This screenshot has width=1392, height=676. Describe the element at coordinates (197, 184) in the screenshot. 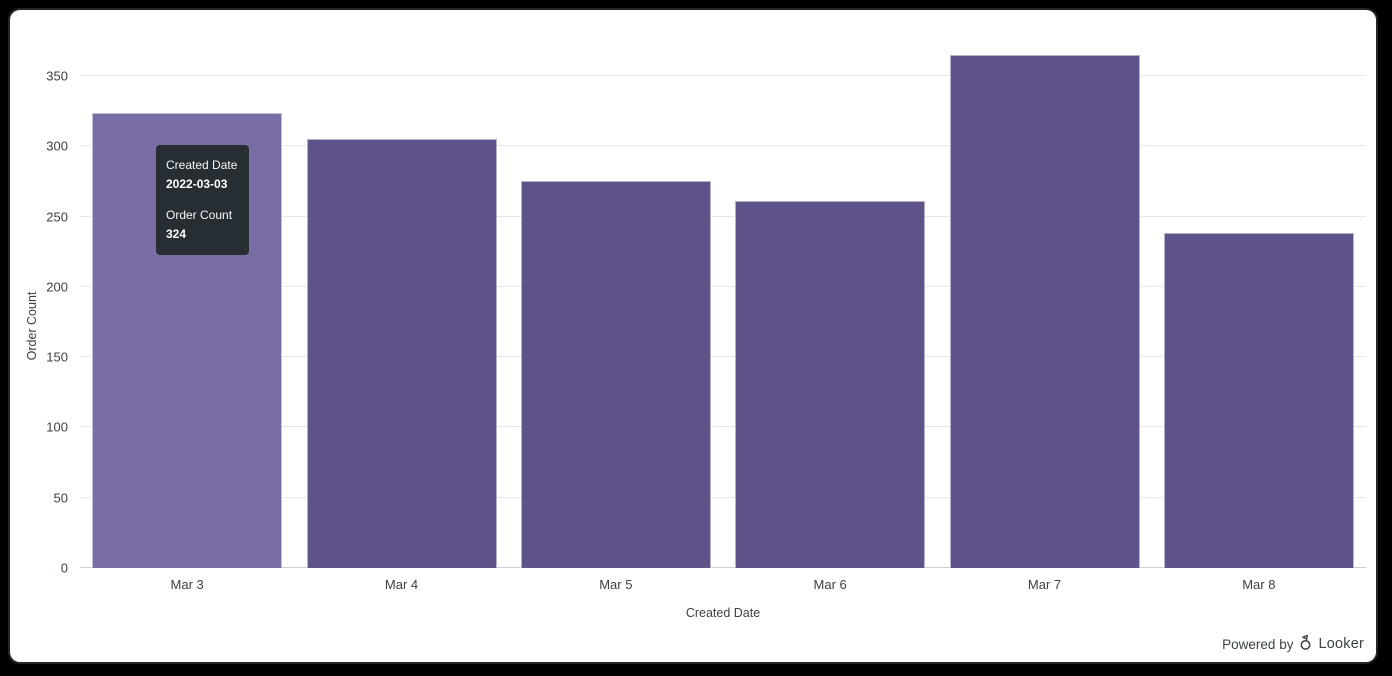

I see `tooltip-dimension-value: 2022-03-03` at that location.